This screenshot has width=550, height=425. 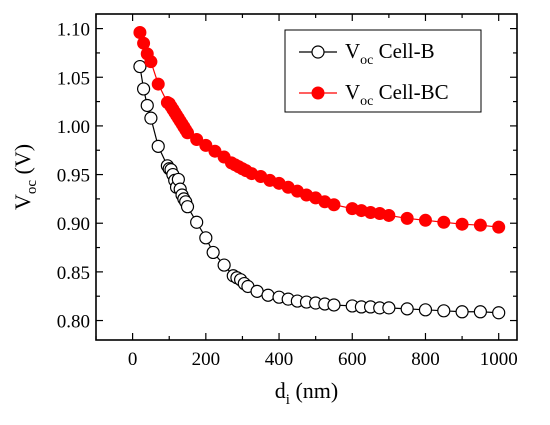 What do you see at coordinates (73, 322) in the screenshot?
I see `y-tick-label: 0.80` at bounding box center [73, 322].